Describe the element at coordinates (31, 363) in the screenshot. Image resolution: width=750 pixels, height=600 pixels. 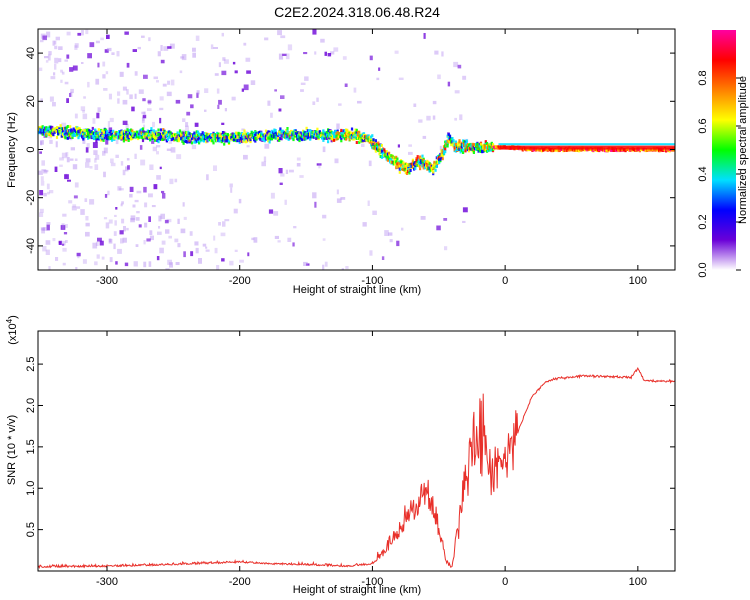
I see `y-tick-label: 2.5` at that location.